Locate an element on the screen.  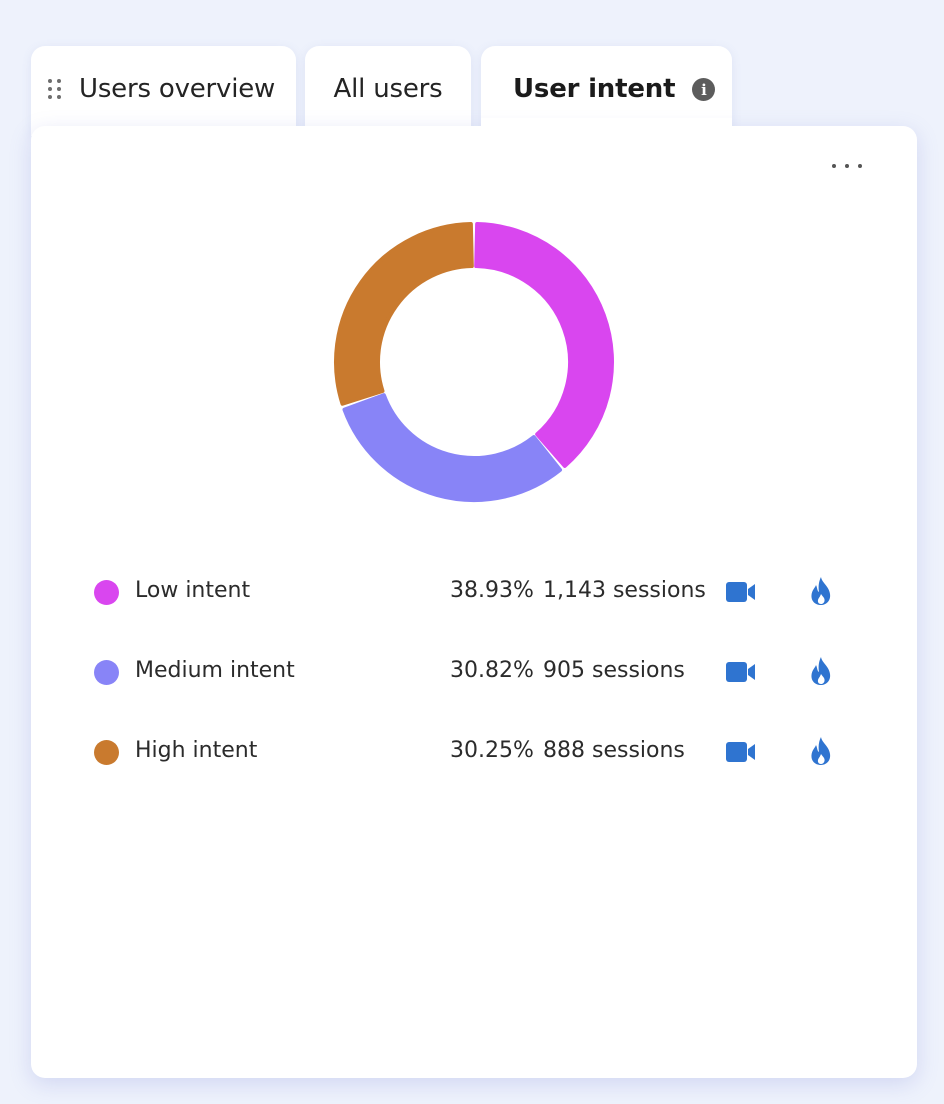
donut-segment-medium-intent is located at coordinates (452, 447).